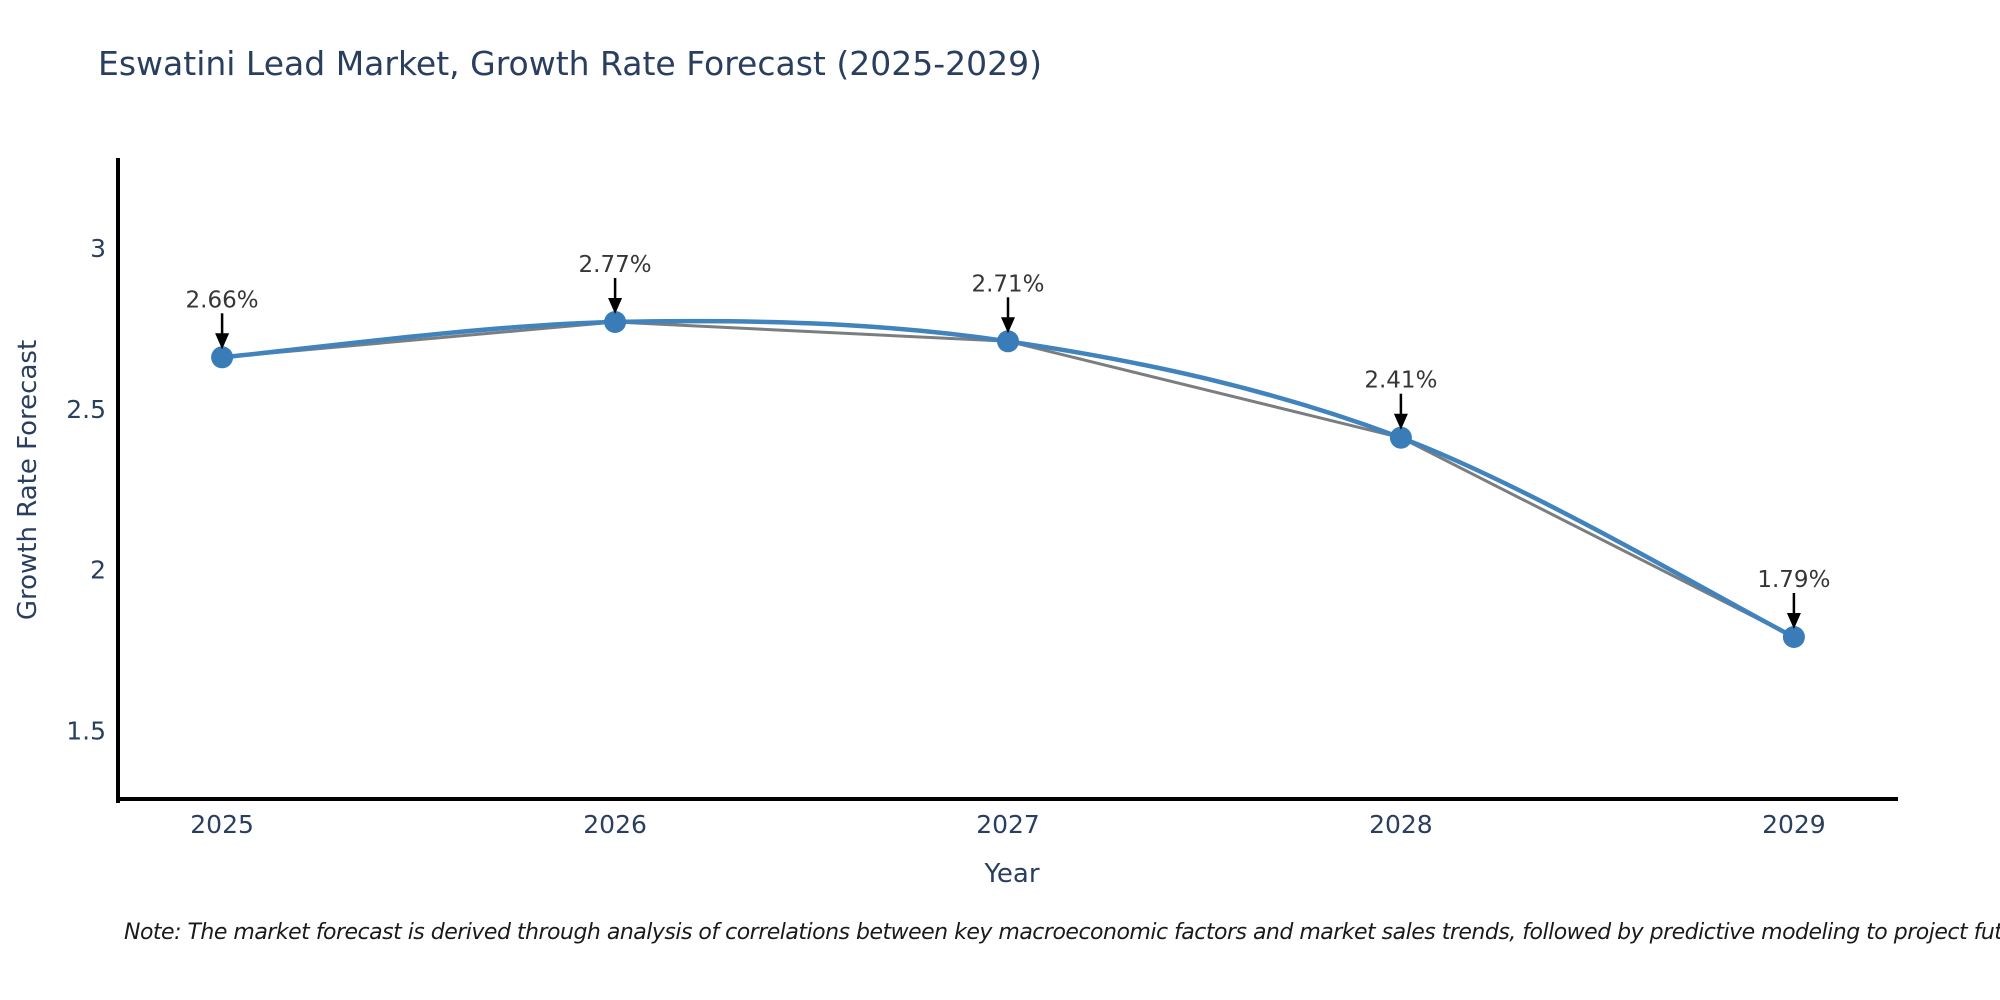  I want to click on annotation-label: 2.77%, so click(615, 265).